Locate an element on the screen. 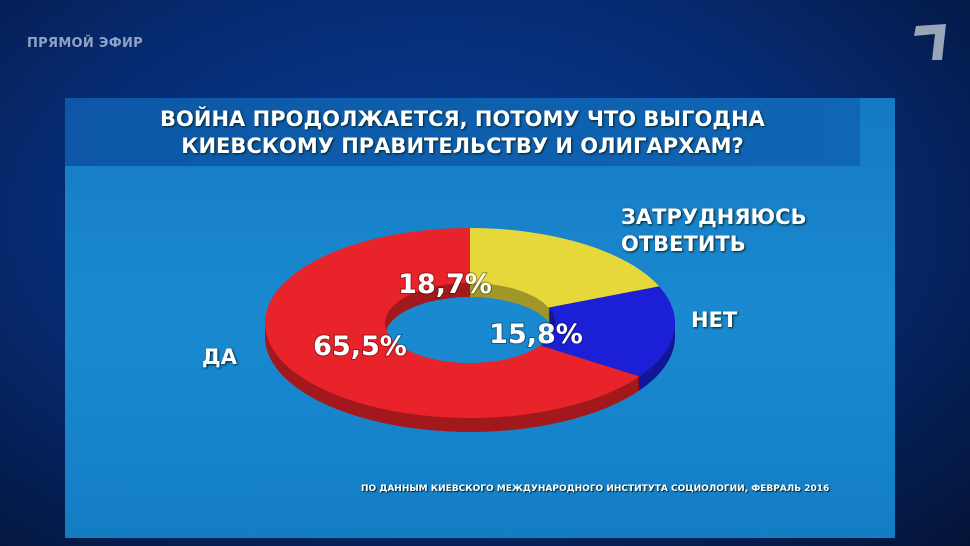 Image resolution: width=970 pixels, height=546 pixels. title-line-1: ВОЙНА ПРОДОЛЖАЕТСЯ, ПОТОМУ ЧТО ВЫГОДНА is located at coordinates (462, 119).